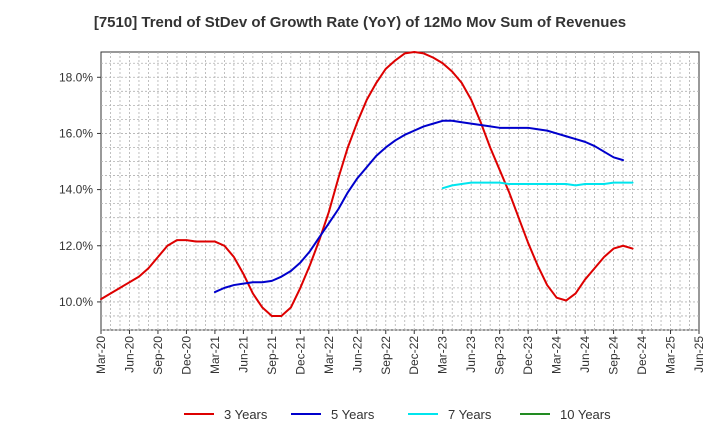 This screenshot has width=720, height=440. Describe the element at coordinates (357, 354) in the screenshot. I see `x-tick-label: Jun-22` at that location.